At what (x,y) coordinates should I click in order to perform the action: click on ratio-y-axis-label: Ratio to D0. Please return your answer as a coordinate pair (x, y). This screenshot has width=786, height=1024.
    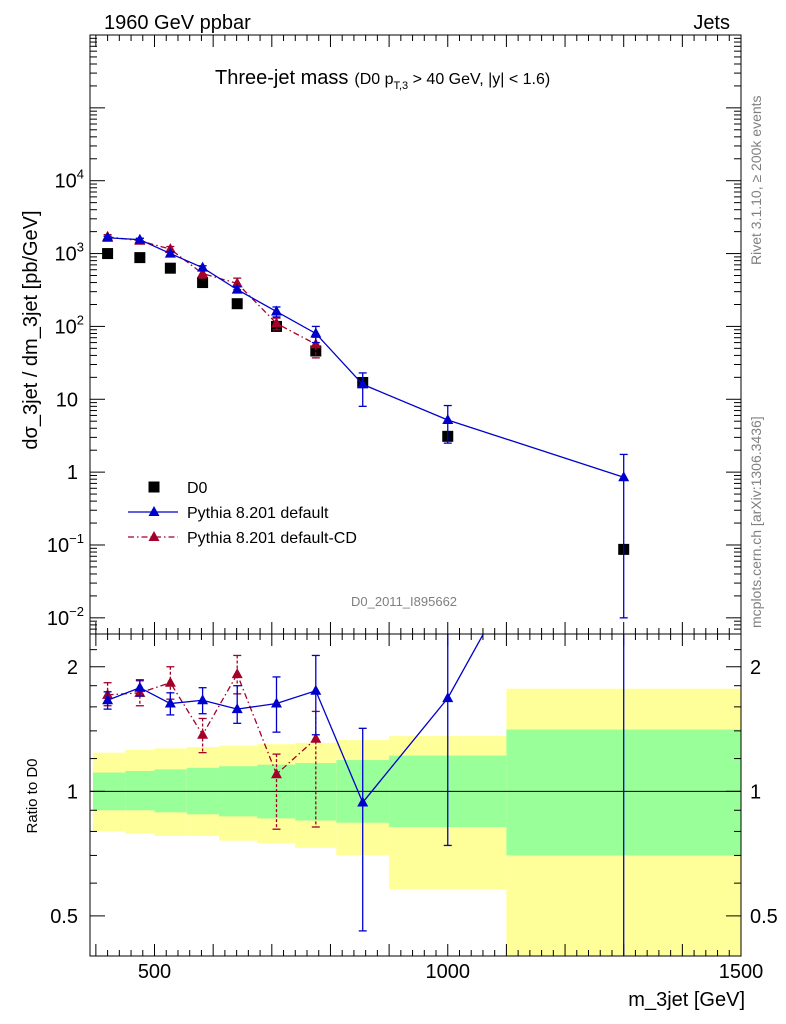
    Looking at the image, I should click on (32, 795).